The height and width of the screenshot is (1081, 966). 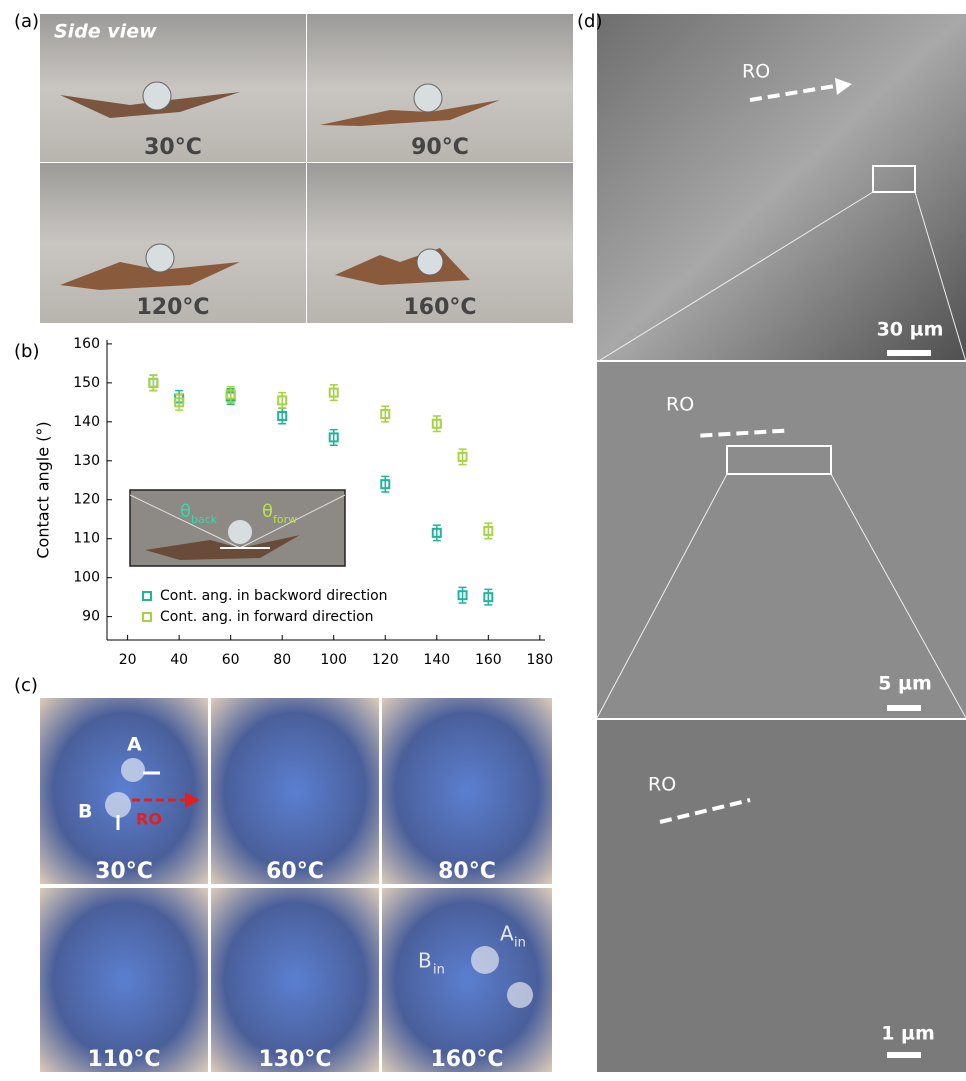 I want to click on temperature-label: 60°C, so click(x=295, y=871).